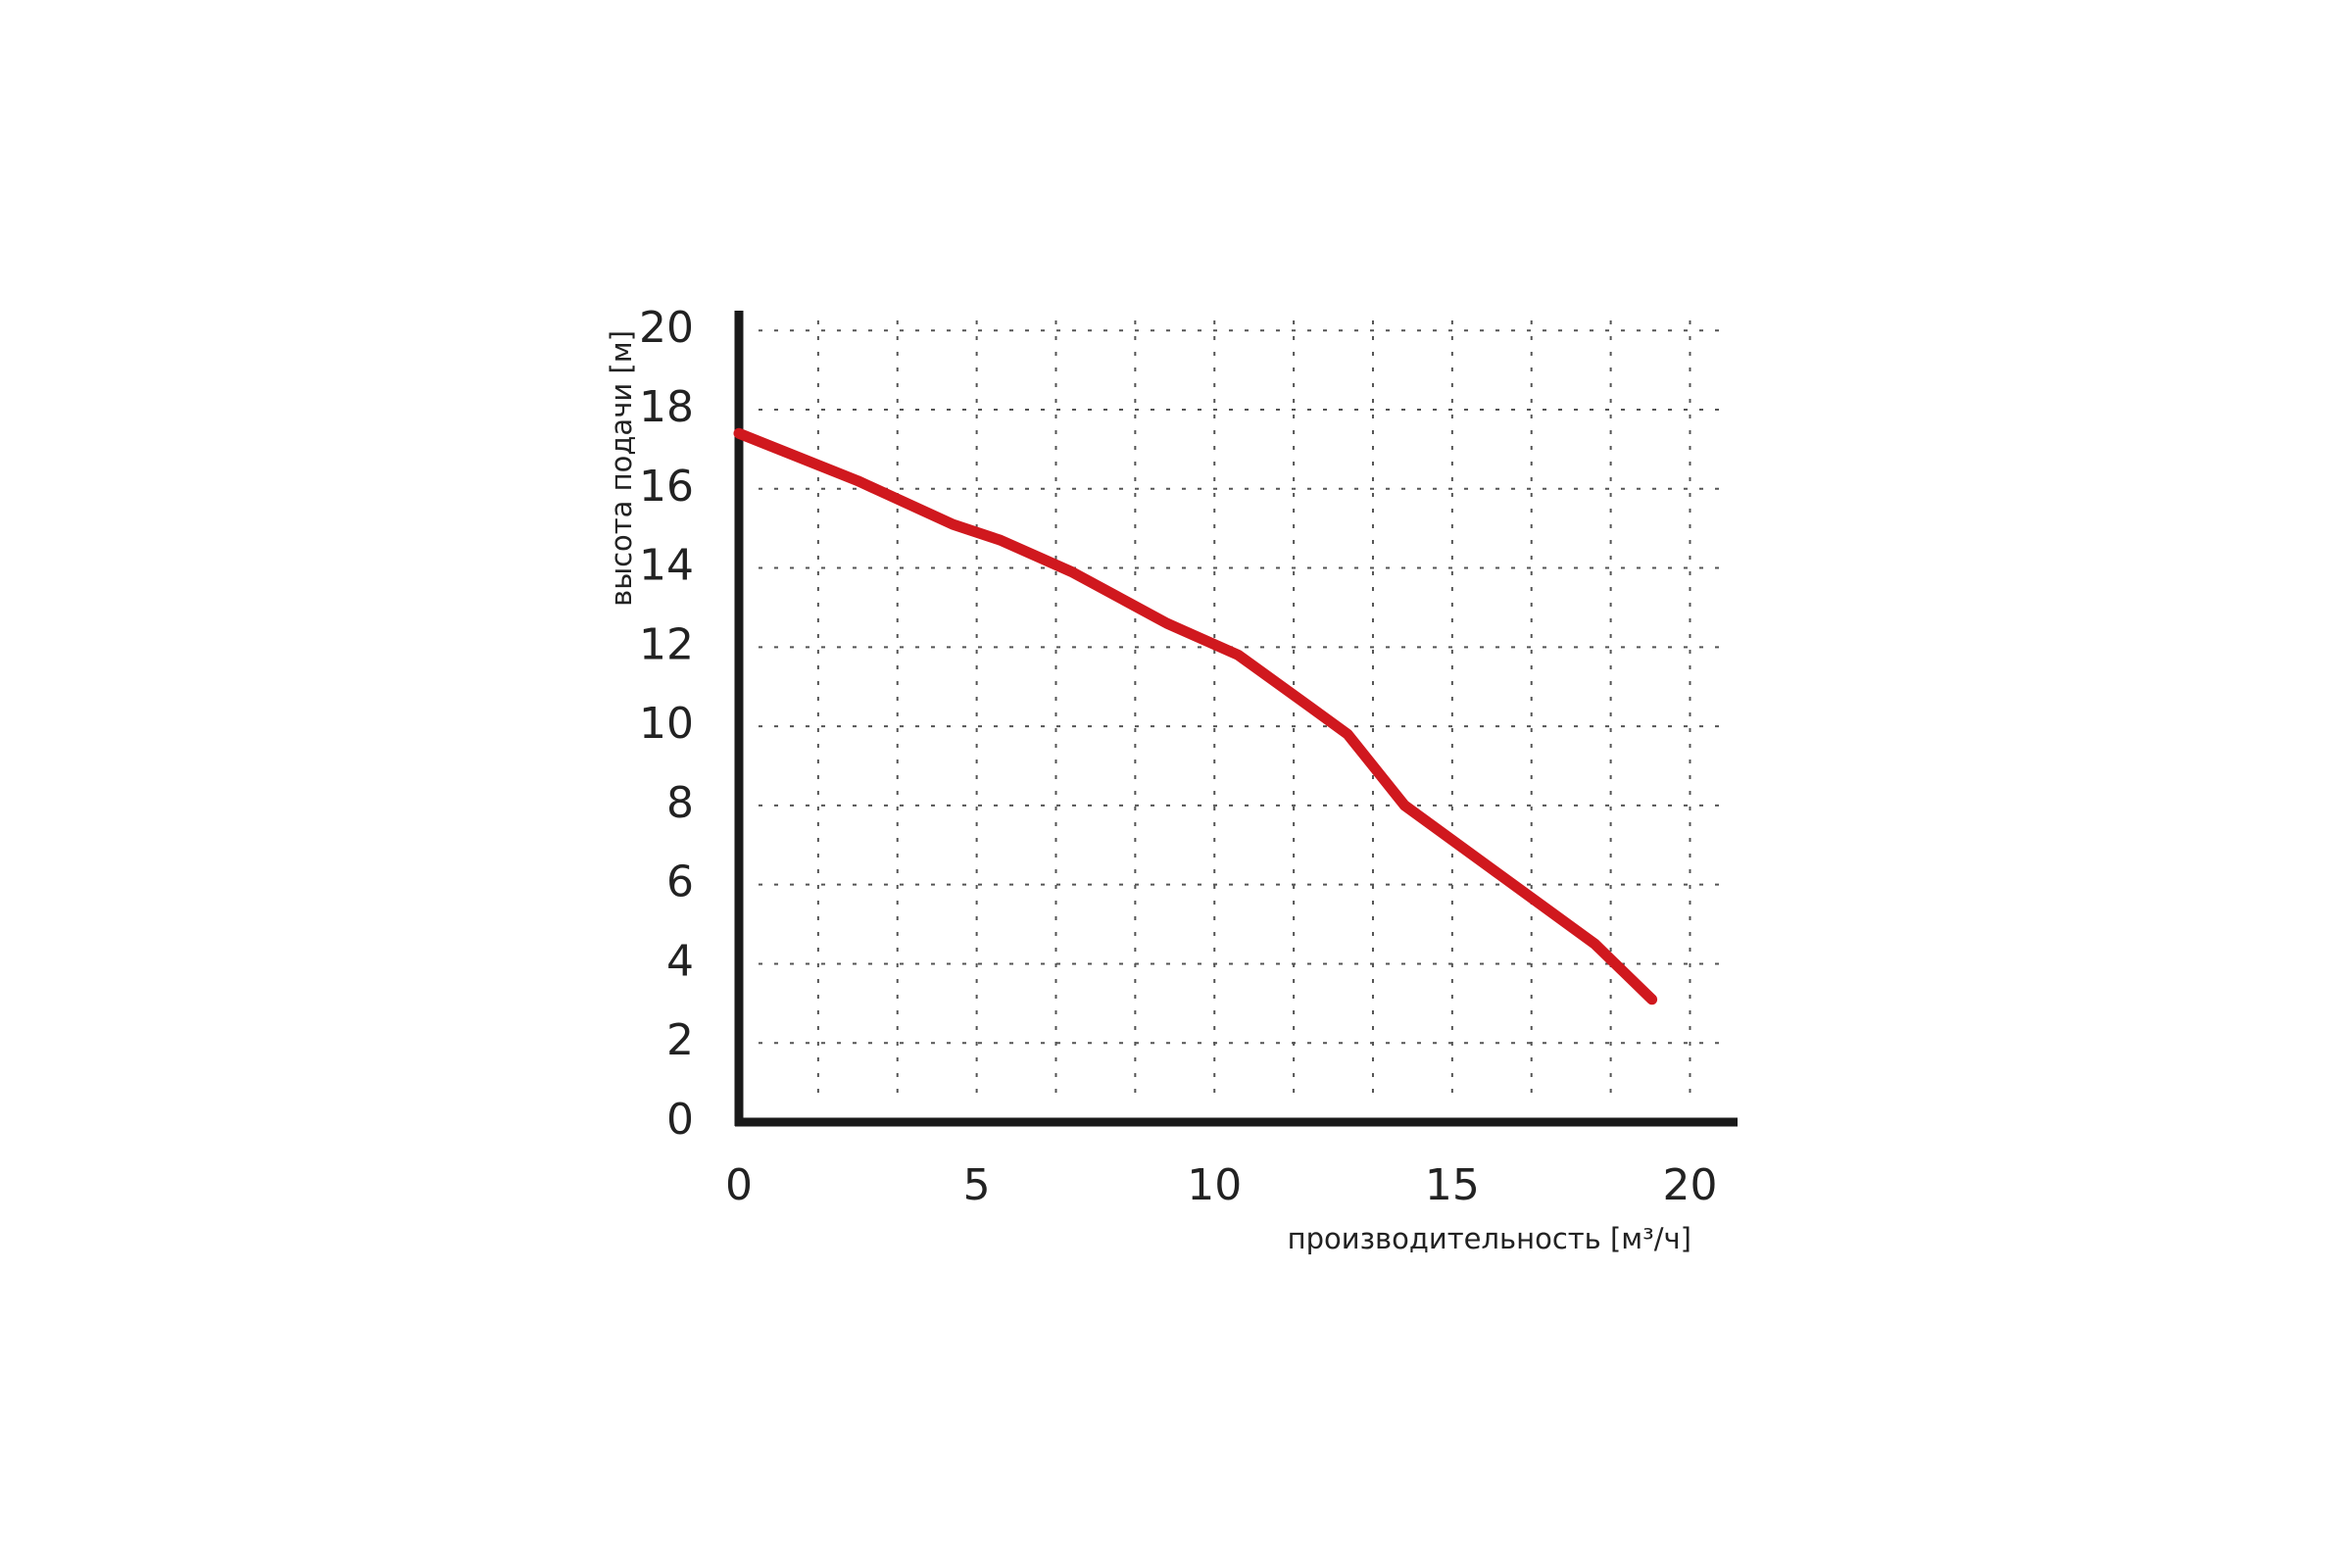  Describe the element at coordinates (621, 468) in the screenshot. I see `y-axis-label: высота подачи [м]` at that location.